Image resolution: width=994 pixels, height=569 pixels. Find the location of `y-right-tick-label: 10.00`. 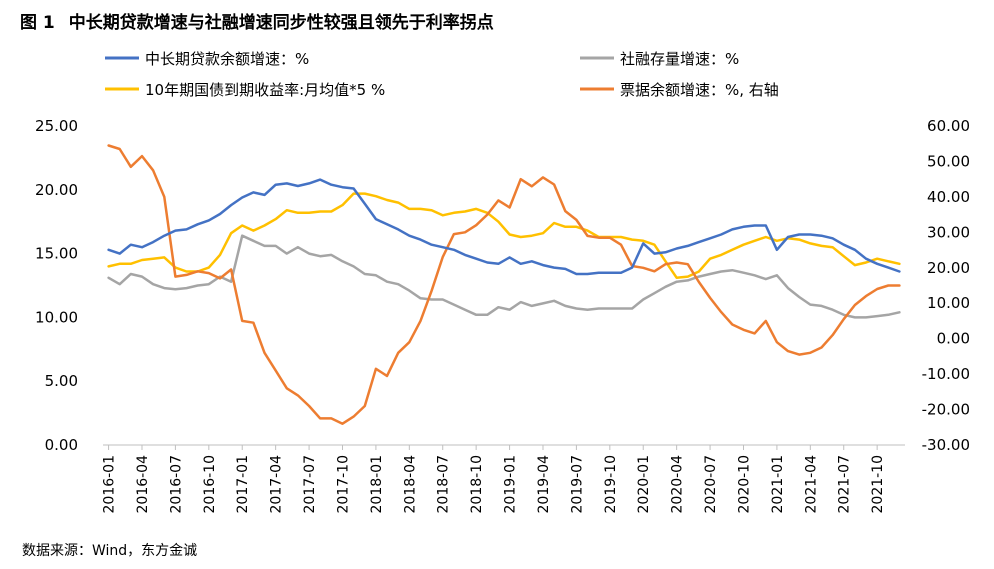

y-right-tick-label: 10.00 is located at coordinates (948, 303).